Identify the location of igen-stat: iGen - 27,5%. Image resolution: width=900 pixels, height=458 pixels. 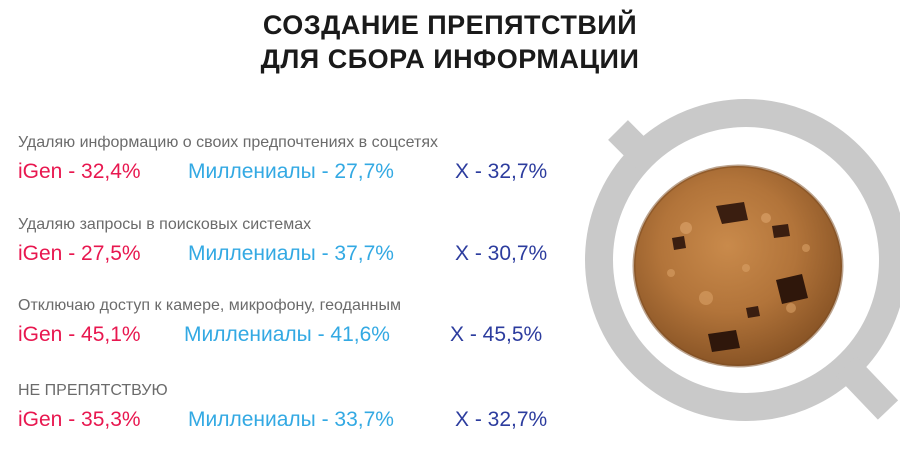
(79, 253).